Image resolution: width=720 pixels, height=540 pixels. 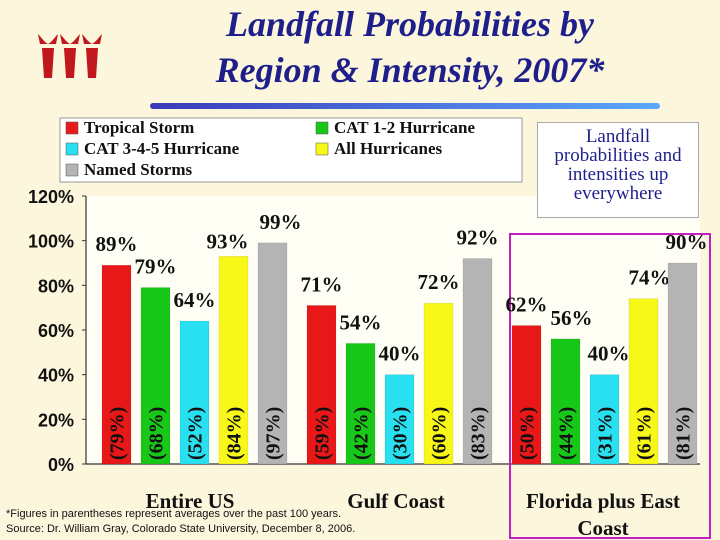 I want to click on bar-value-label: 90%, so click(x=687, y=242).